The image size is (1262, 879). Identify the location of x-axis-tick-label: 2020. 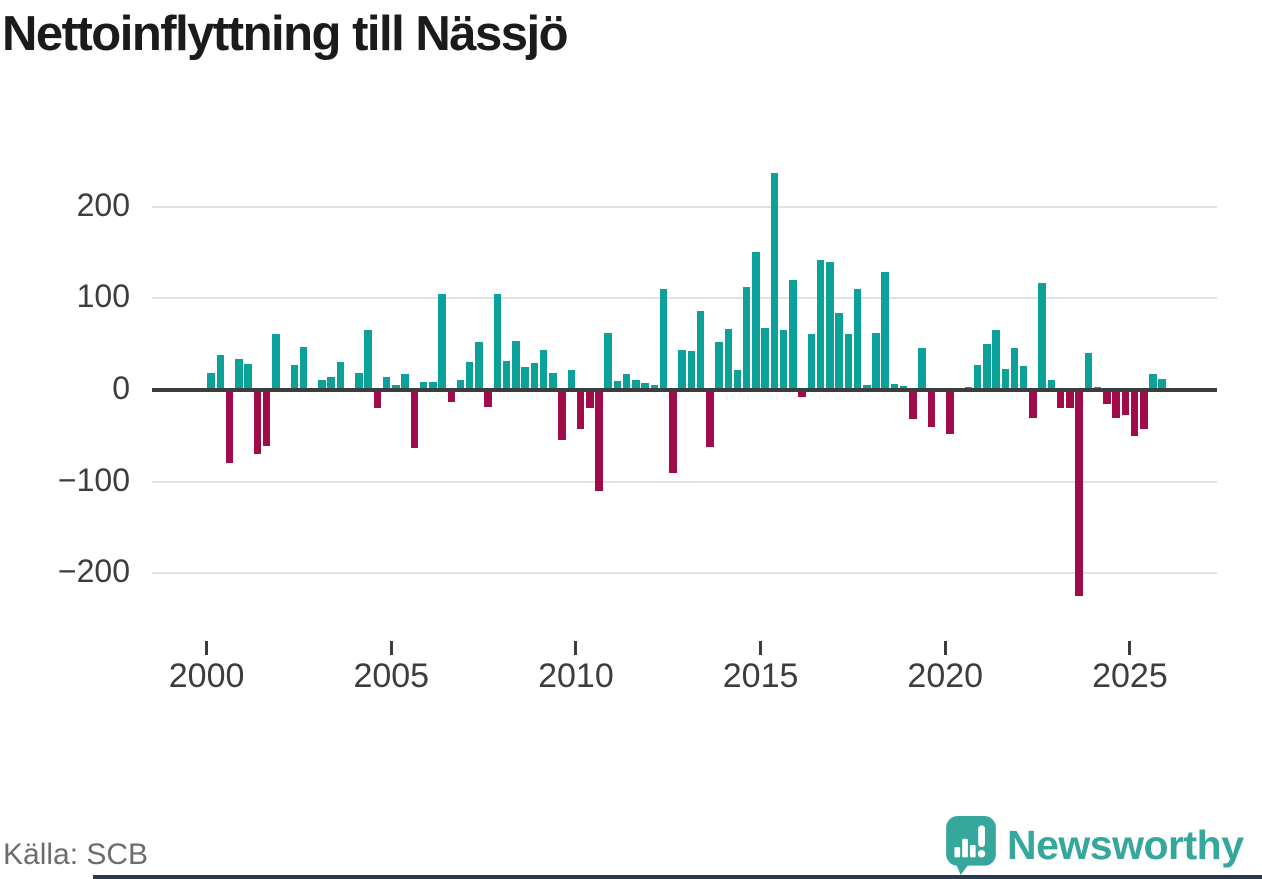
(945, 676).